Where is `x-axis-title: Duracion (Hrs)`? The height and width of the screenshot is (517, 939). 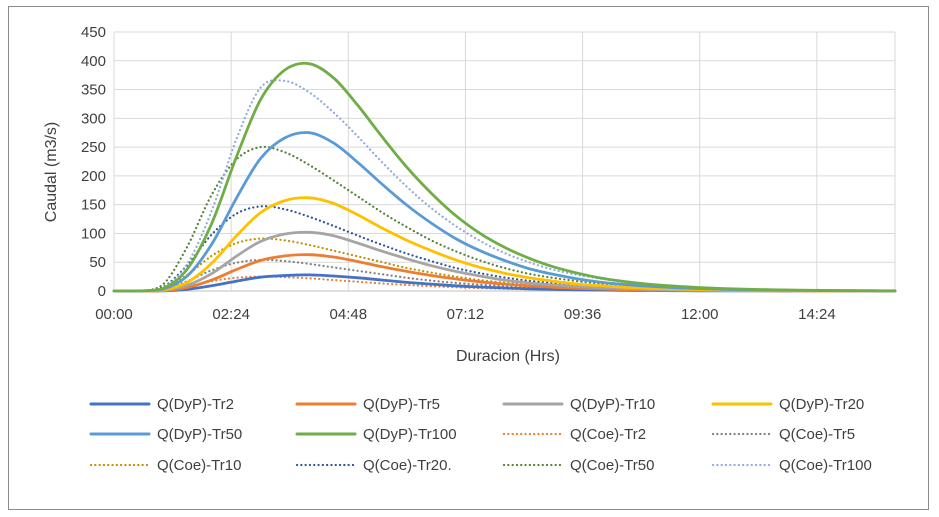 x-axis-title: Duracion (Hrs) is located at coordinates (508, 356).